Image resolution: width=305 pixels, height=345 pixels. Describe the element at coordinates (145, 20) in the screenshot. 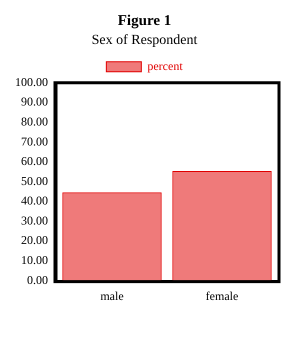

I see `chart-title: Figure 1` at that location.